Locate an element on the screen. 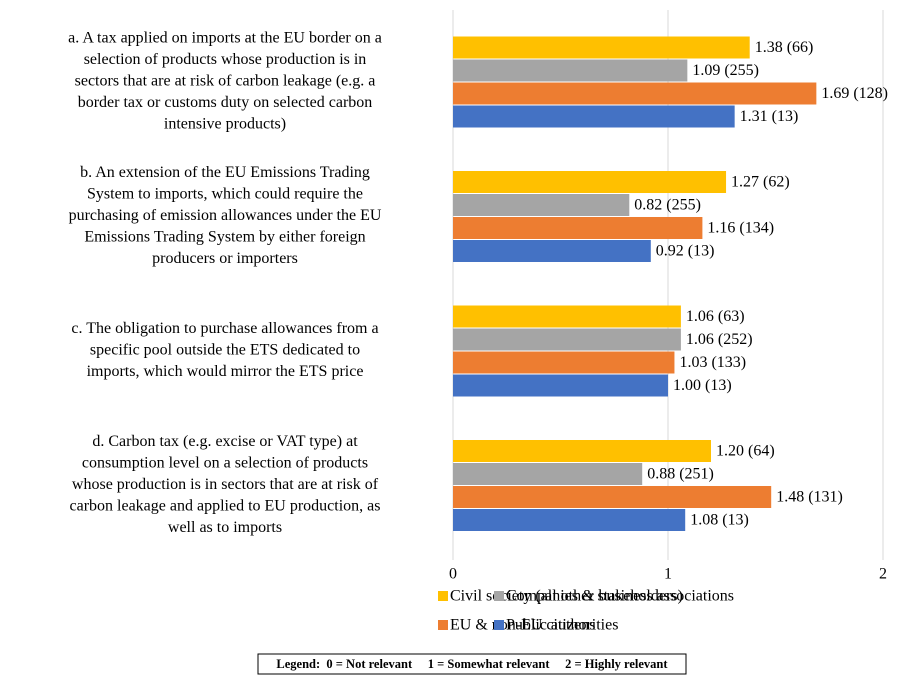  value-label: 0.88 (251) is located at coordinates (680, 474).